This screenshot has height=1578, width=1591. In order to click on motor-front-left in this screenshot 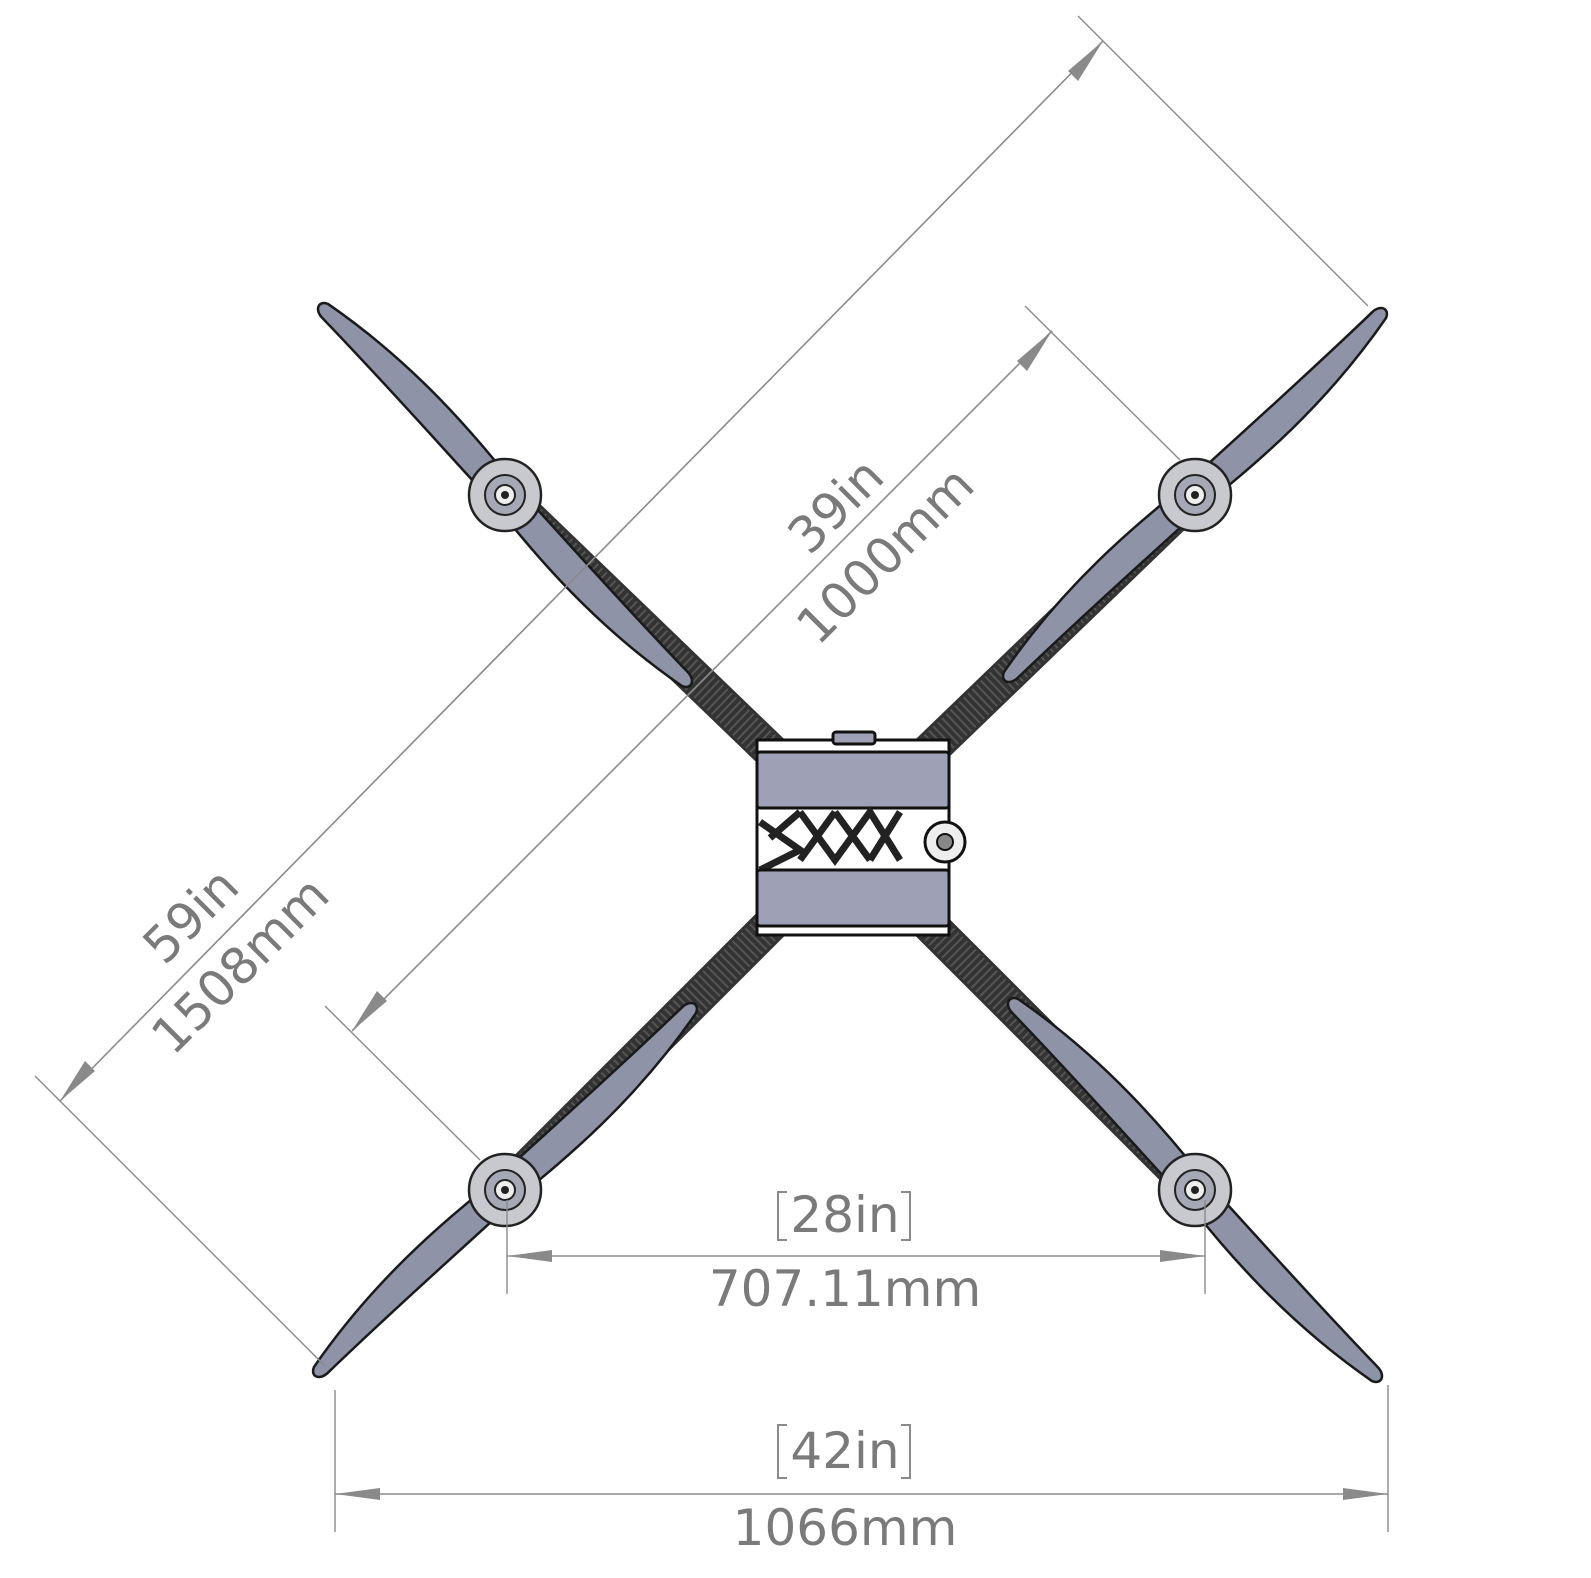, I will do `click(505, 495)`.